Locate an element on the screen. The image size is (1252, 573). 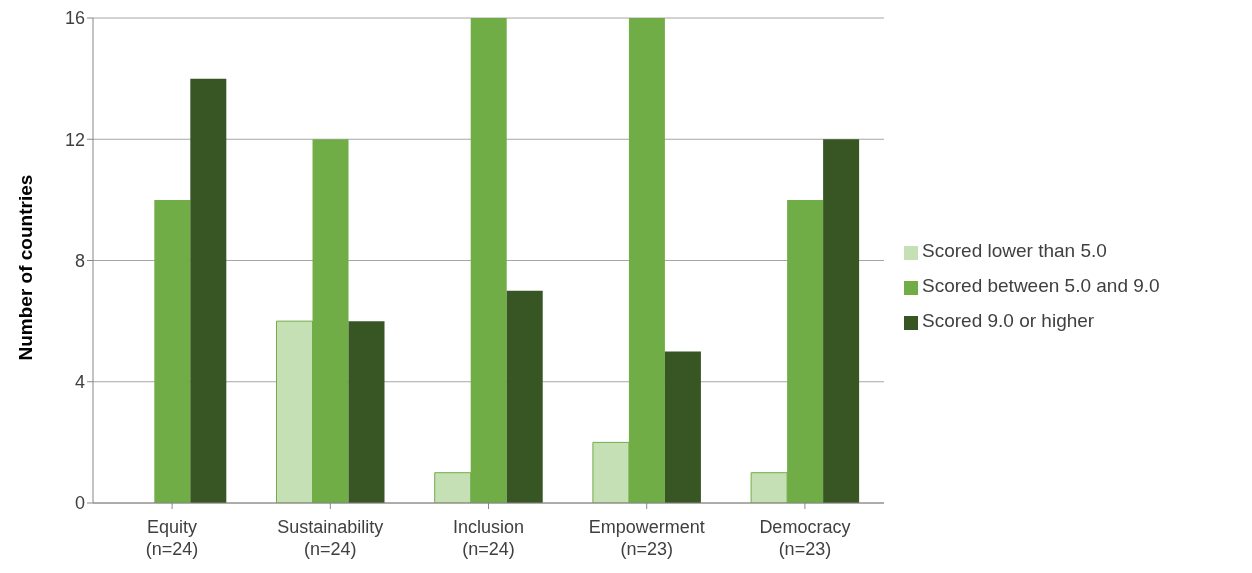
legend-label: Scored between 5.0 and 9.0 is located at coordinates (1041, 285).